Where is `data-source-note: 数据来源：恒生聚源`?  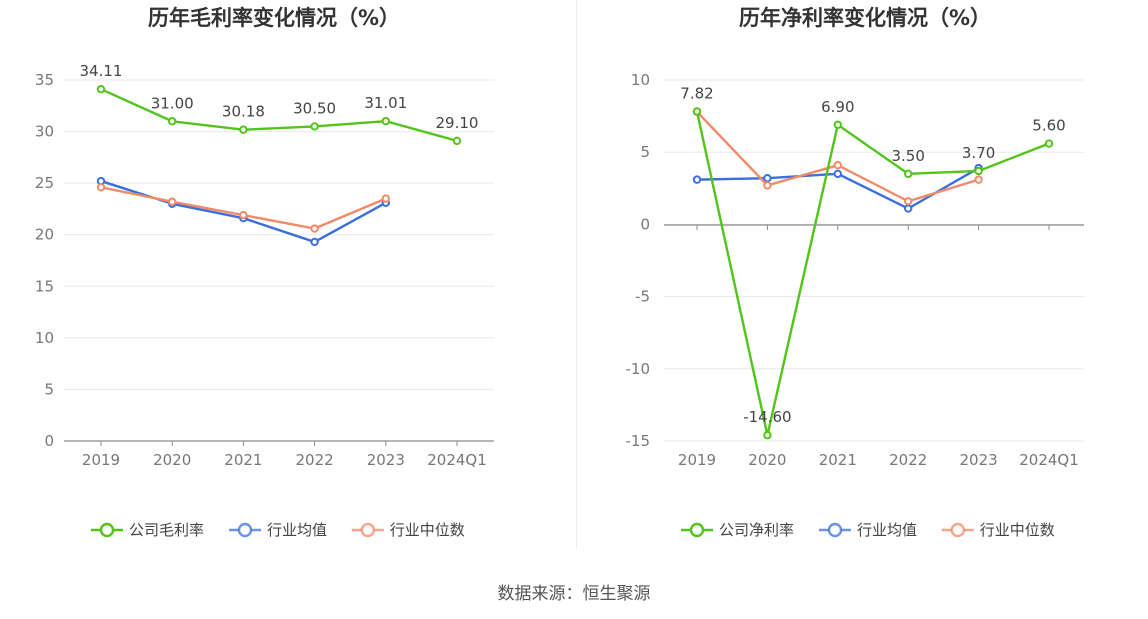 data-source-note: 数据来源：恒生聚源 is located at coordinates (574, 594).